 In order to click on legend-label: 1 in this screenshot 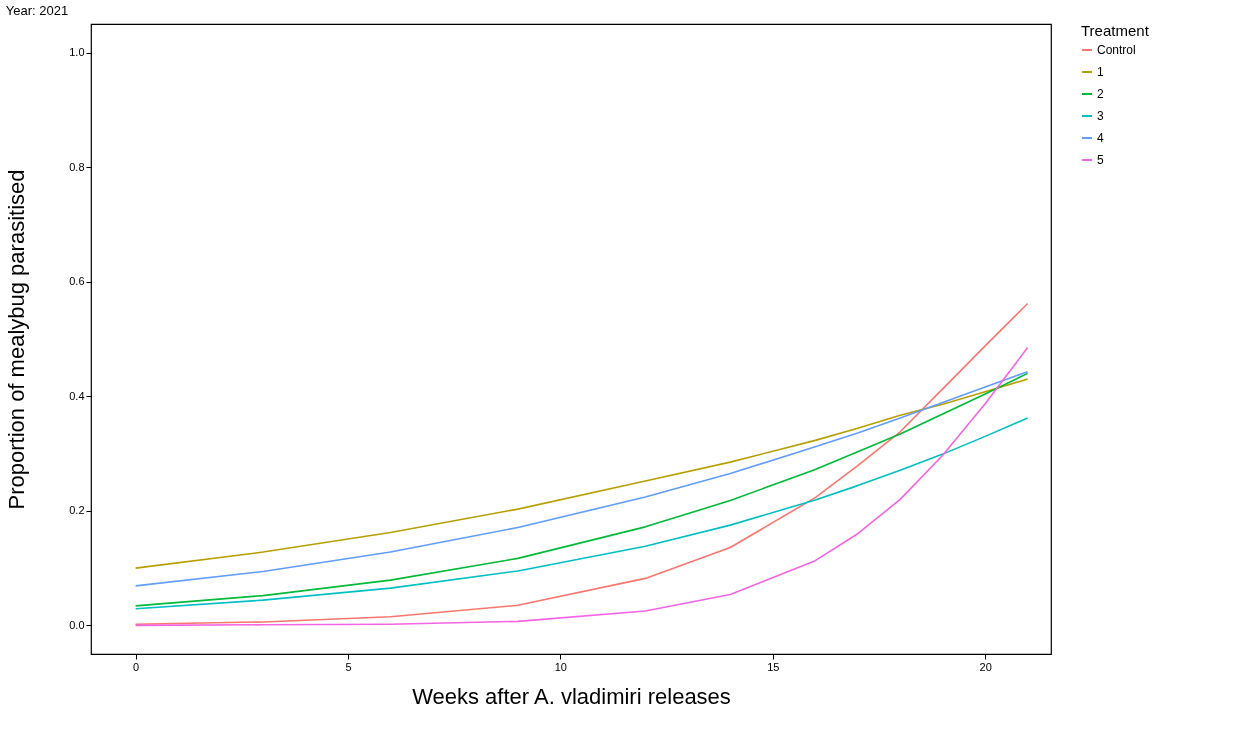, I will do `click(1100, 72)`.